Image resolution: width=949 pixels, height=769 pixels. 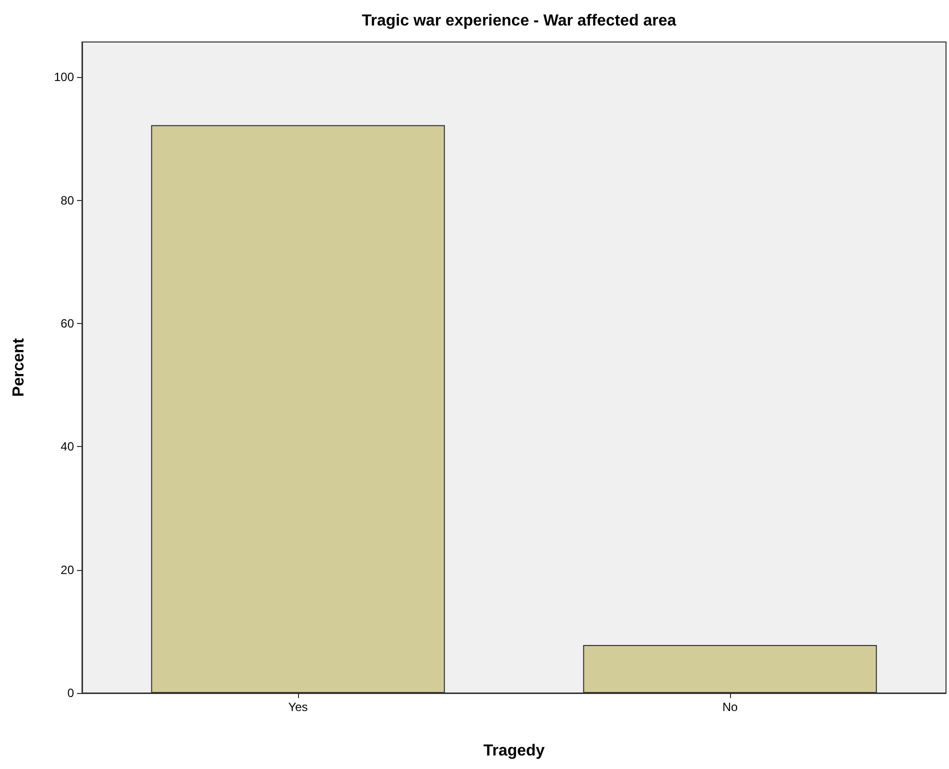 What do you see at coordinates (67, 200) in the screenshot?
I see `y-tick-label: 80` at bounding box center [67, 200].